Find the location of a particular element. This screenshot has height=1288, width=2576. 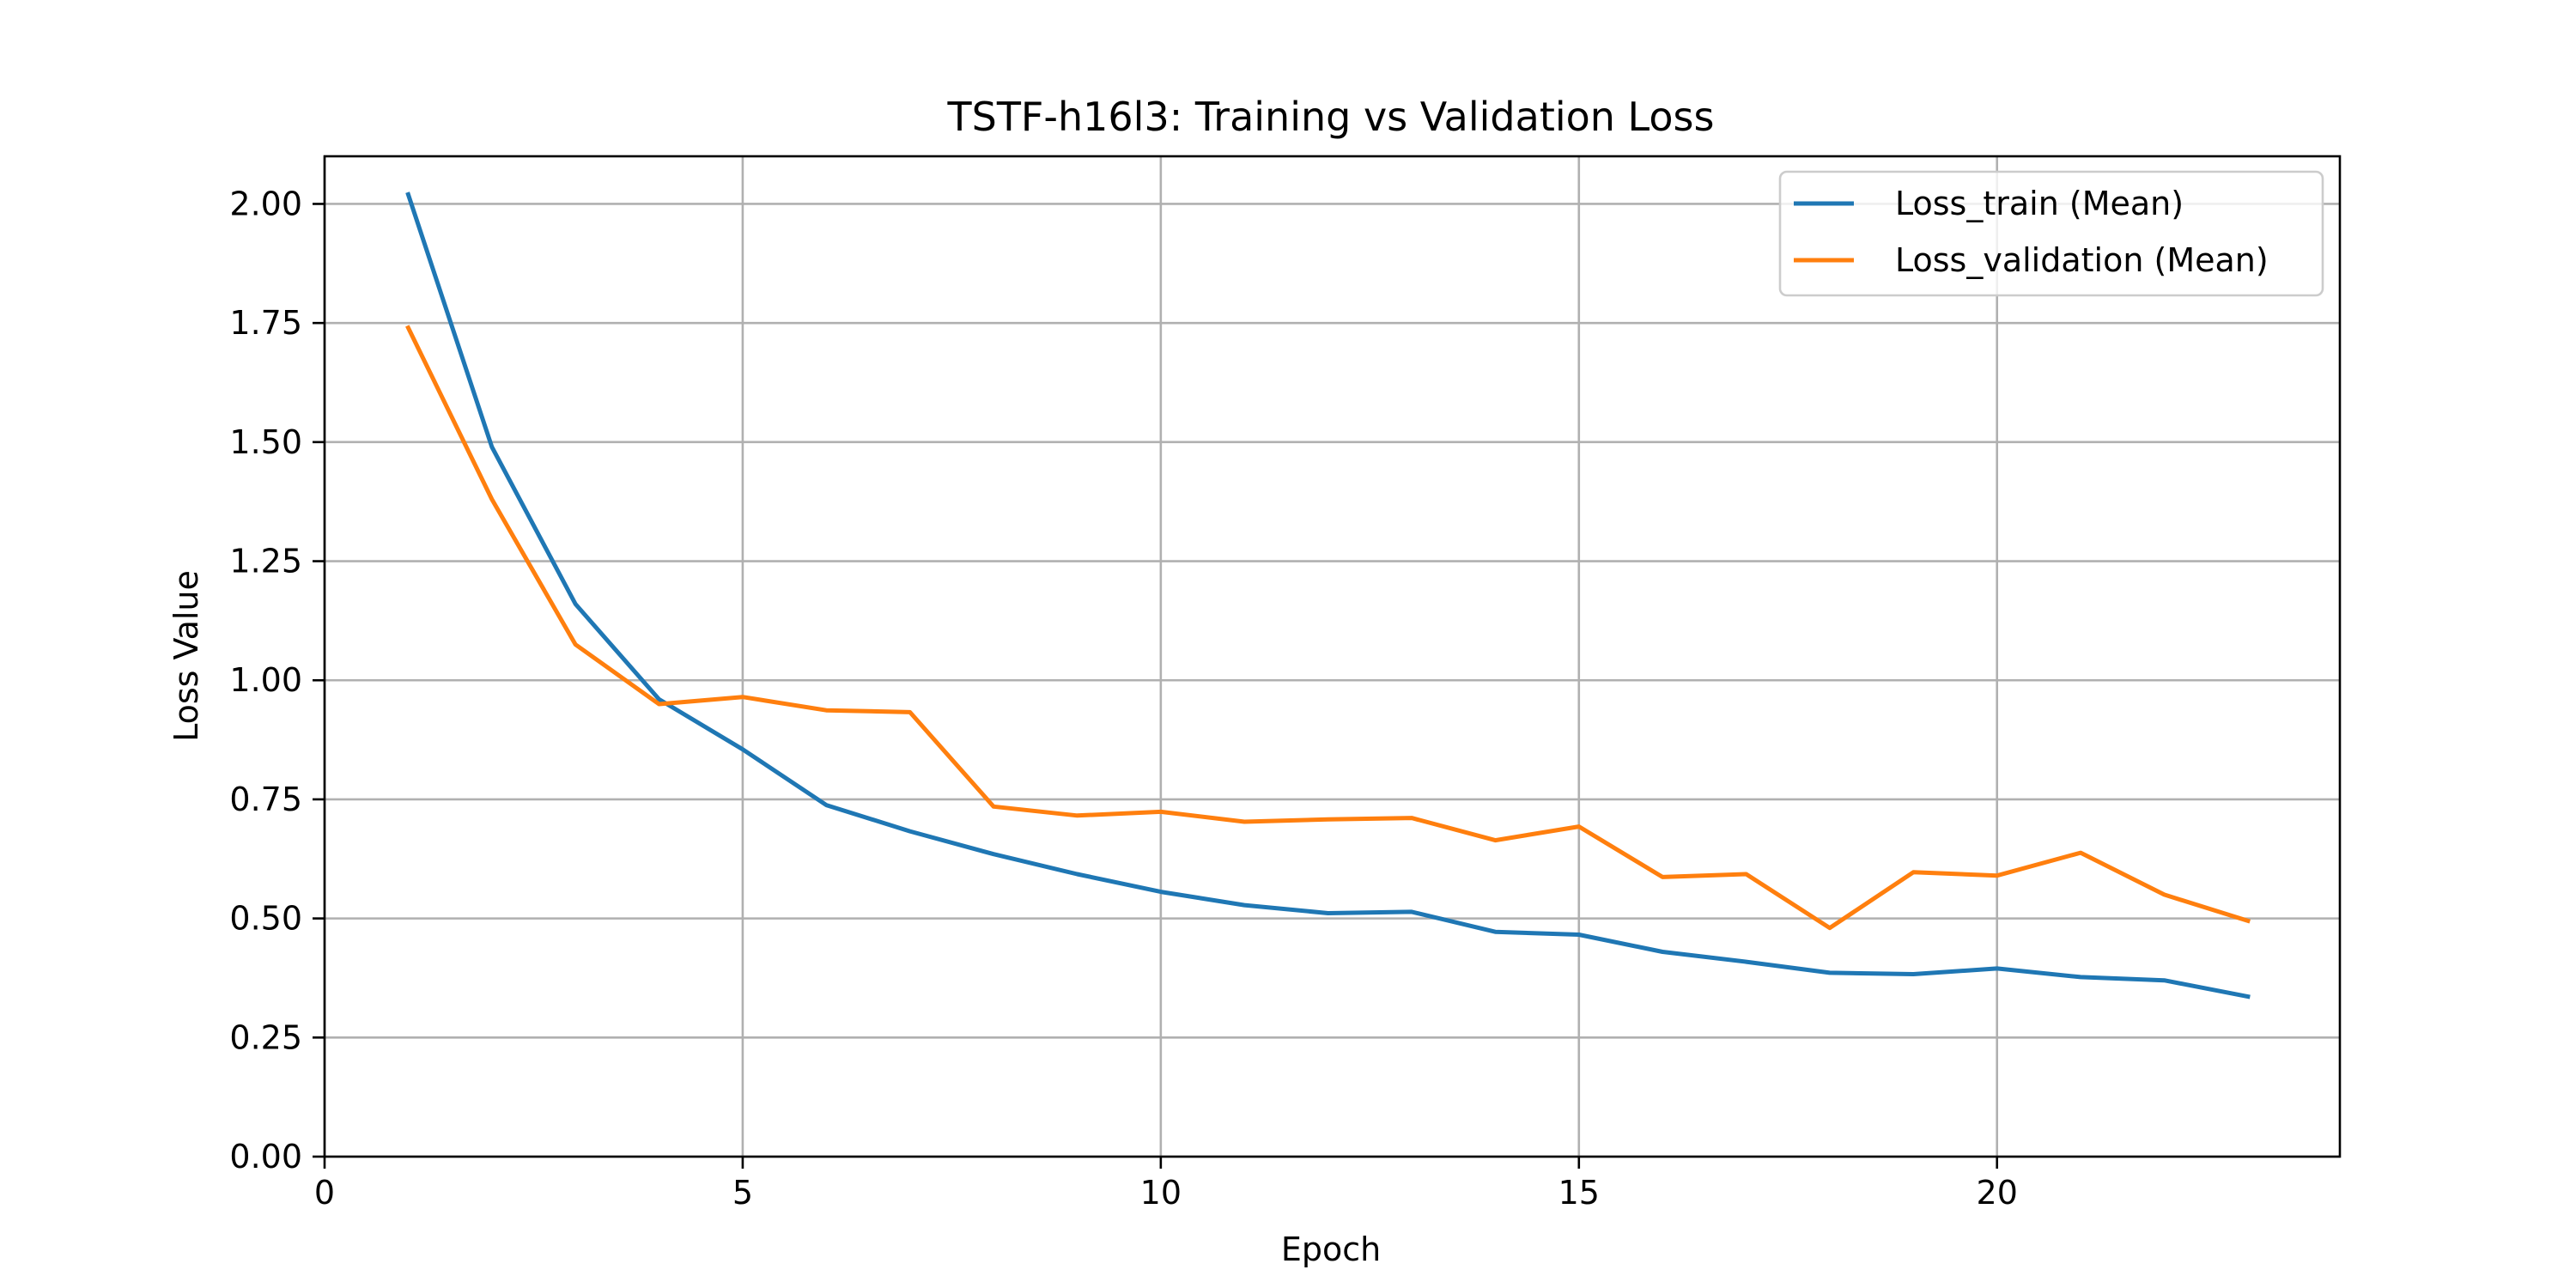

y-axis-label: Loss Value is located at coordinates (186, 656).